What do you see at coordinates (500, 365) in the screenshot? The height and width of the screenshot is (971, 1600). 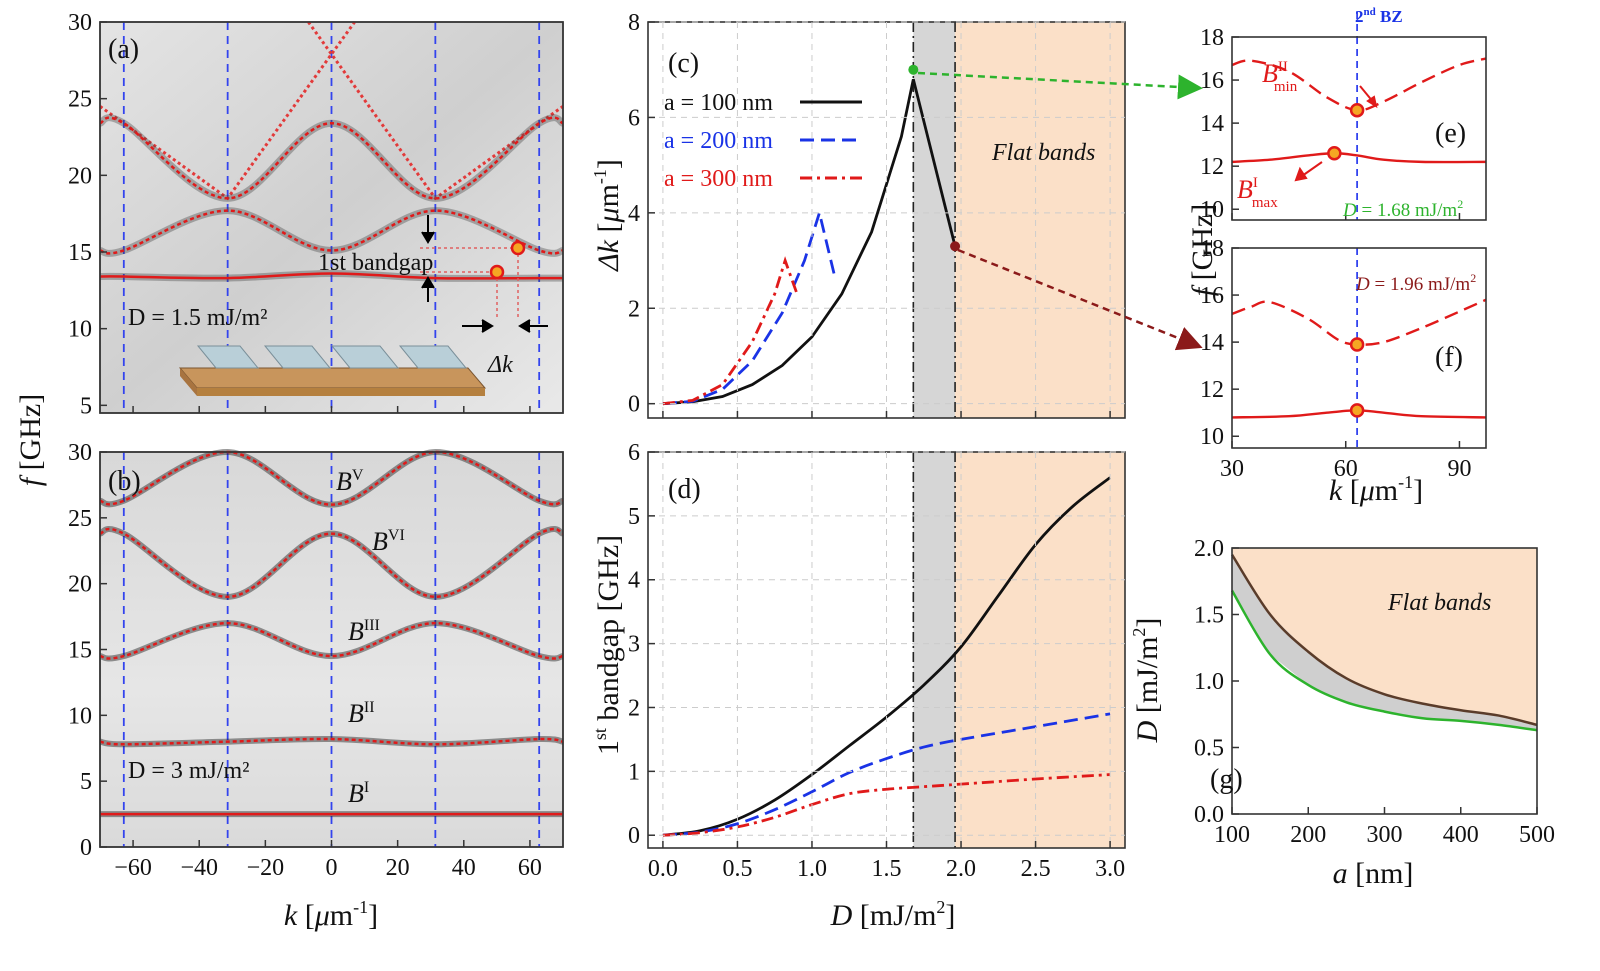 I see `panel-a-dk-annotation: Δk` at bounding box center [500, 365].